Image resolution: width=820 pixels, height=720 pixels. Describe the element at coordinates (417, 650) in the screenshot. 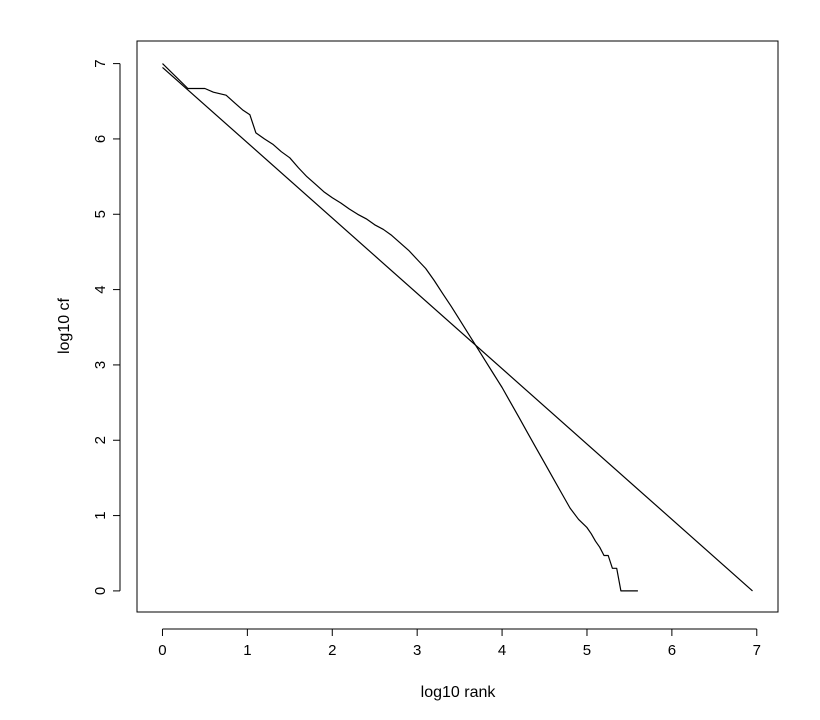

I see `x-tick-label: 3` at that location.